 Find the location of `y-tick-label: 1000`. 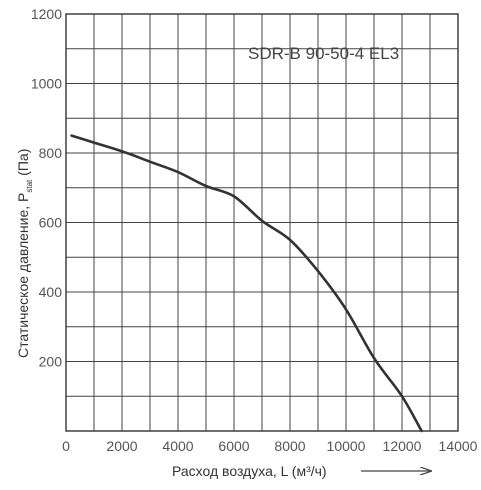

y-tick-label: 1000 is located at coordinates (46, 84).